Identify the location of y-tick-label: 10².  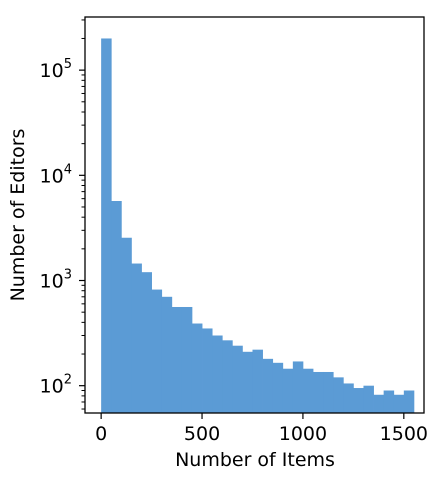
(56, 385).